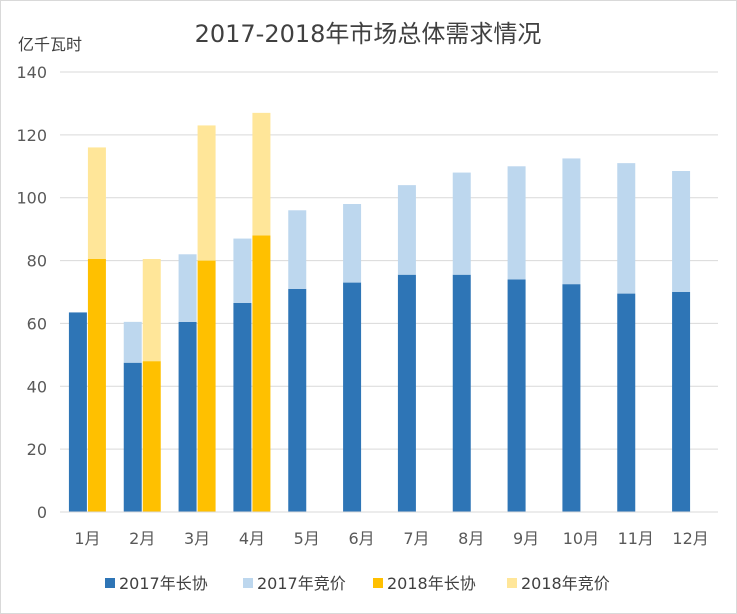 The image size is (737, 614). I want to click on bar-2017年长协-9月, so click(516, 395).